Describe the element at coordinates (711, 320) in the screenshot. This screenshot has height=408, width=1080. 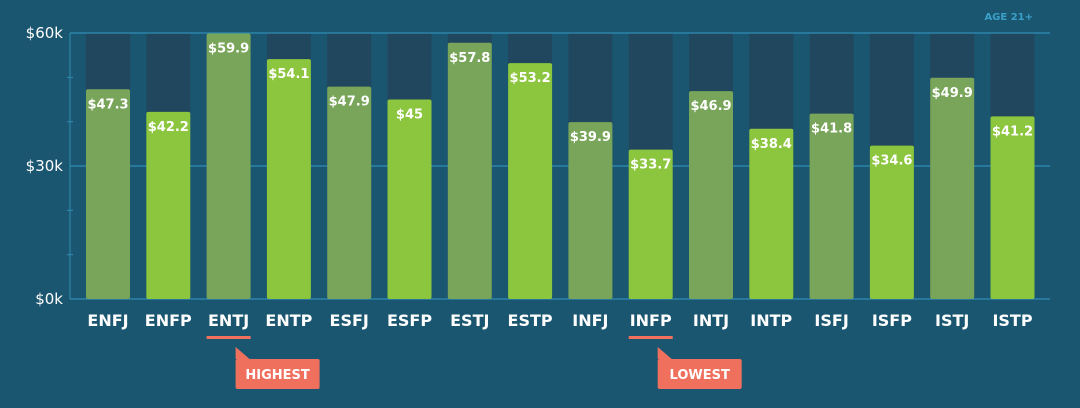
I see `x-tick-label: INTJ` at that location.